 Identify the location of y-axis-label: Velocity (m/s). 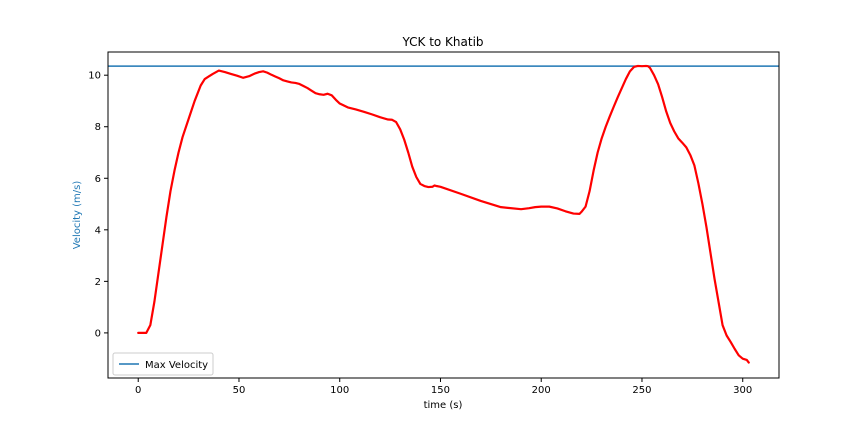
(77, 215).